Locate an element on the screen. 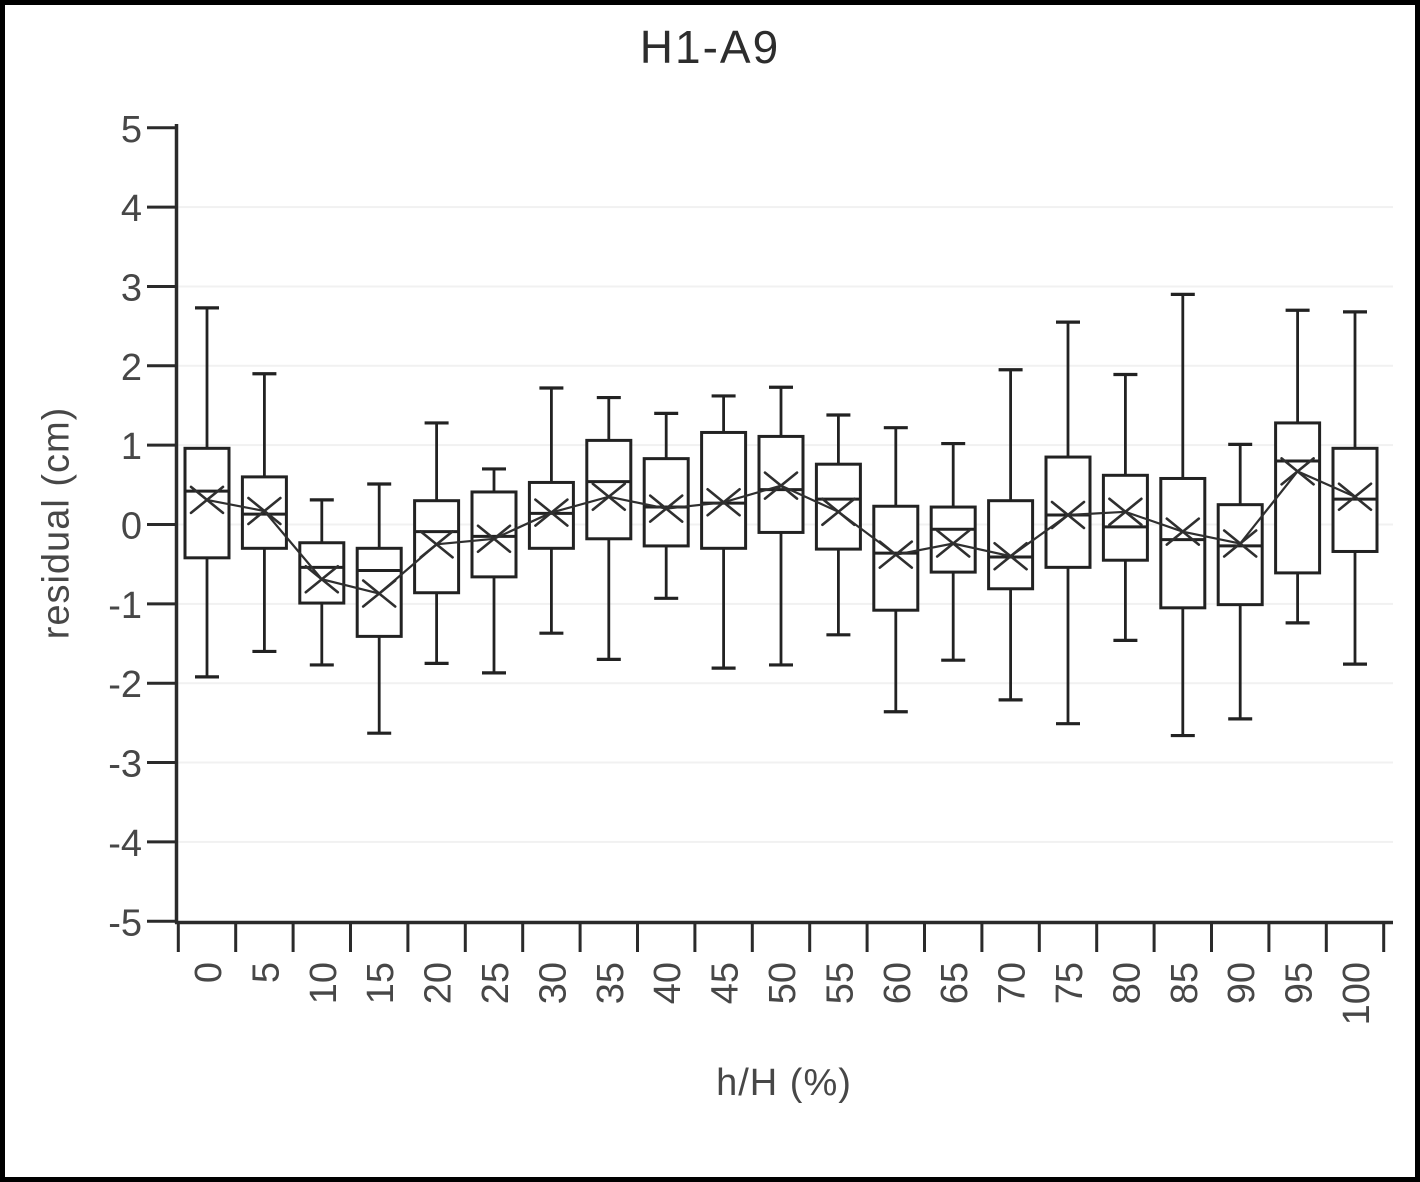  x-tick-label: 65 is located at coordinates (955, 983).